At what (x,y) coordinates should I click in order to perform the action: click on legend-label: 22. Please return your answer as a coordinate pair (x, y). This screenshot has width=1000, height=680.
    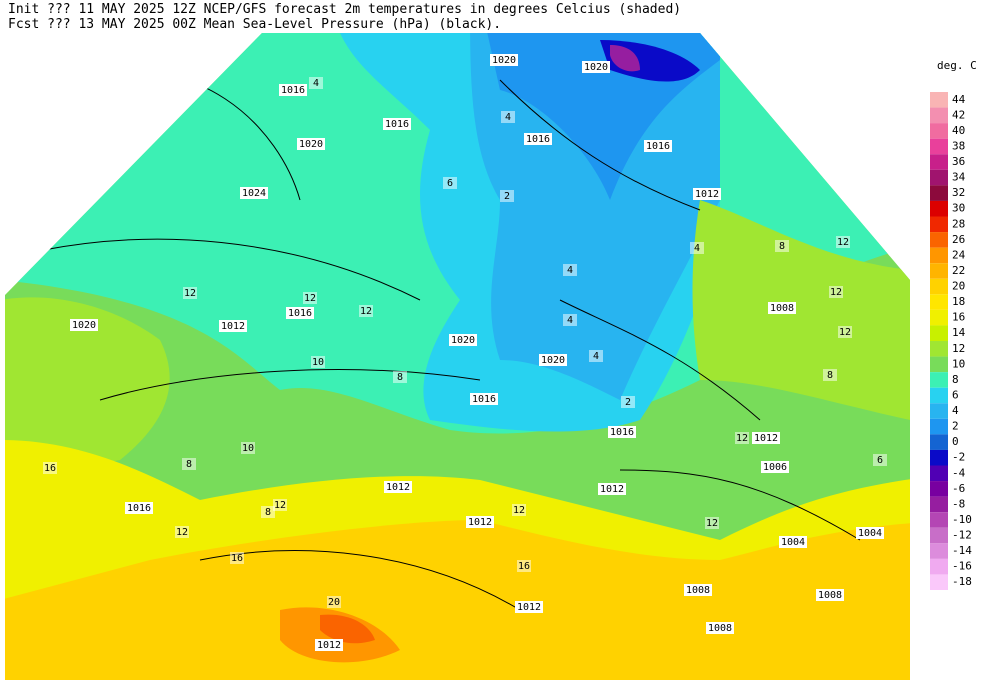
    Looking at the image, I should click on (958, 270).